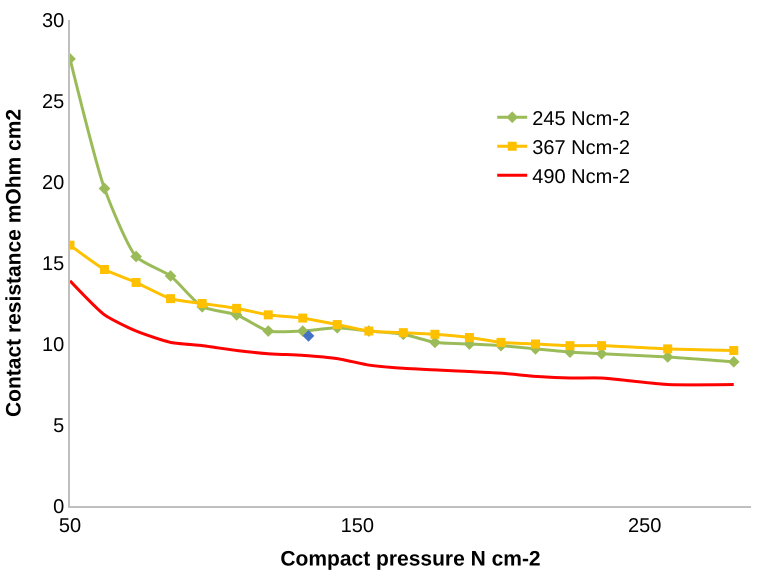 This screenshot has height=576, width=761. What do you see at coordinates (53, 102) in the screenshot?
I see `y-tick-label: 25` at bounding box center [53, 102].